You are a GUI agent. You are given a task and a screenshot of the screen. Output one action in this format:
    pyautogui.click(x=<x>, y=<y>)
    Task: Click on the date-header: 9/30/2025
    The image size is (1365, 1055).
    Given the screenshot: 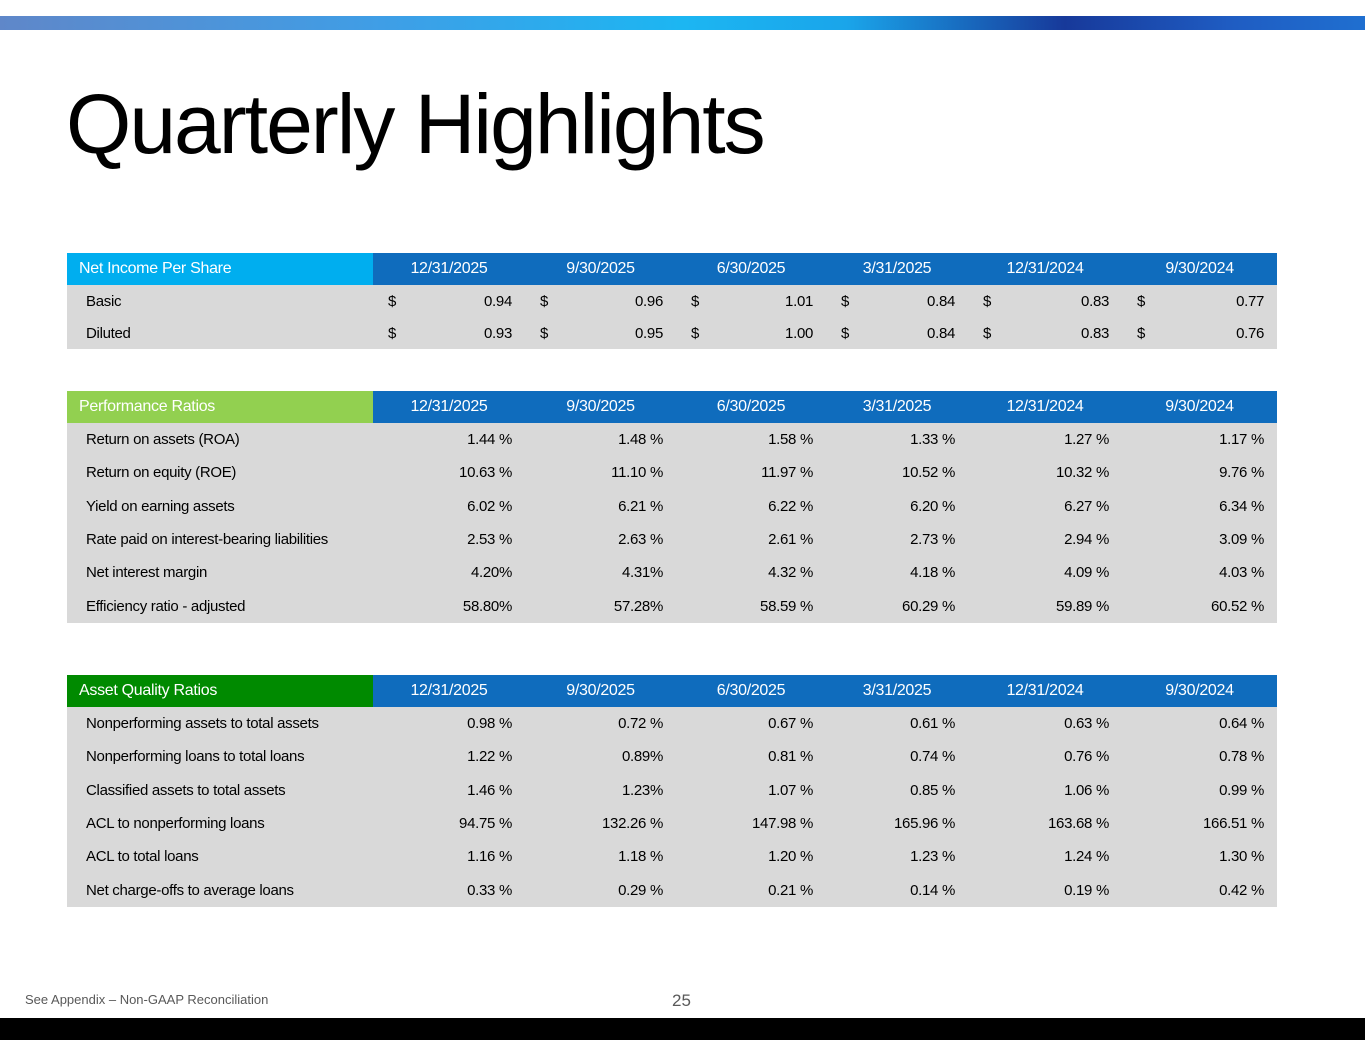 What is the action you would take?
    pyautogui.click(x=600, y=407)
    